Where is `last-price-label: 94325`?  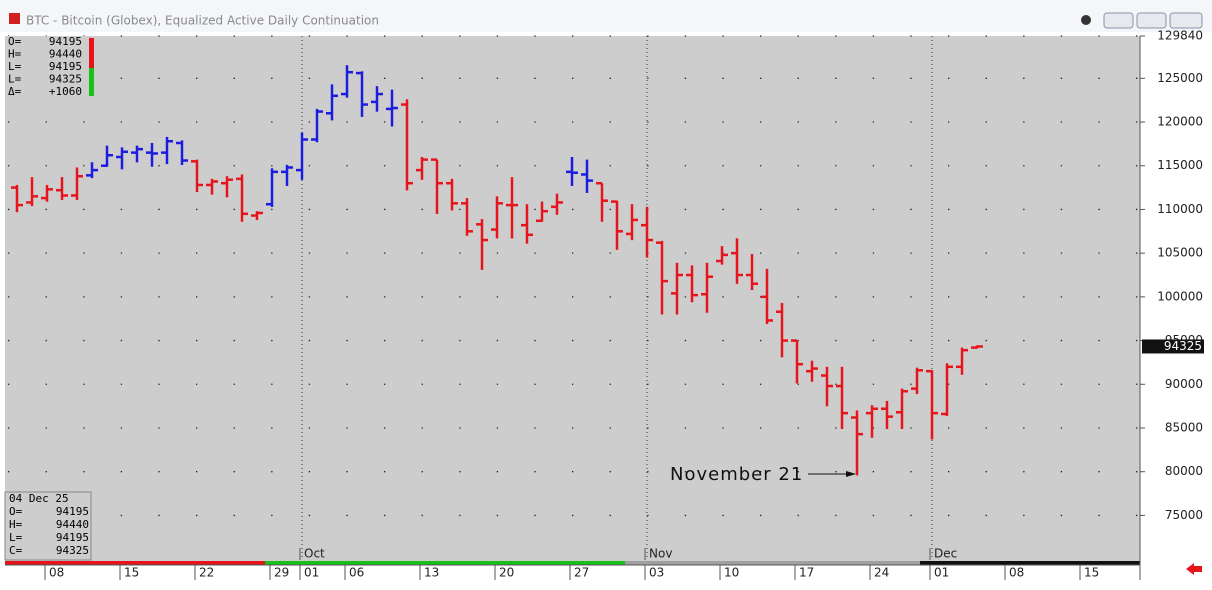 last-price-label: 94325 is located at coordinates (1183, 346).